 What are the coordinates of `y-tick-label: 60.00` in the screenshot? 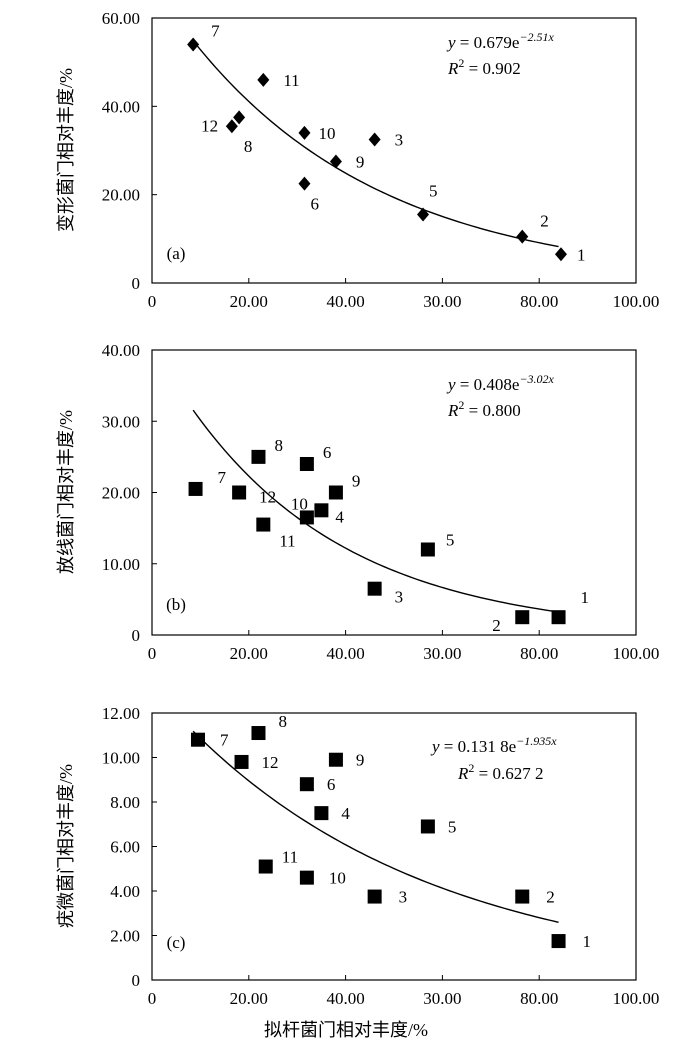 It's located at (121, 18).